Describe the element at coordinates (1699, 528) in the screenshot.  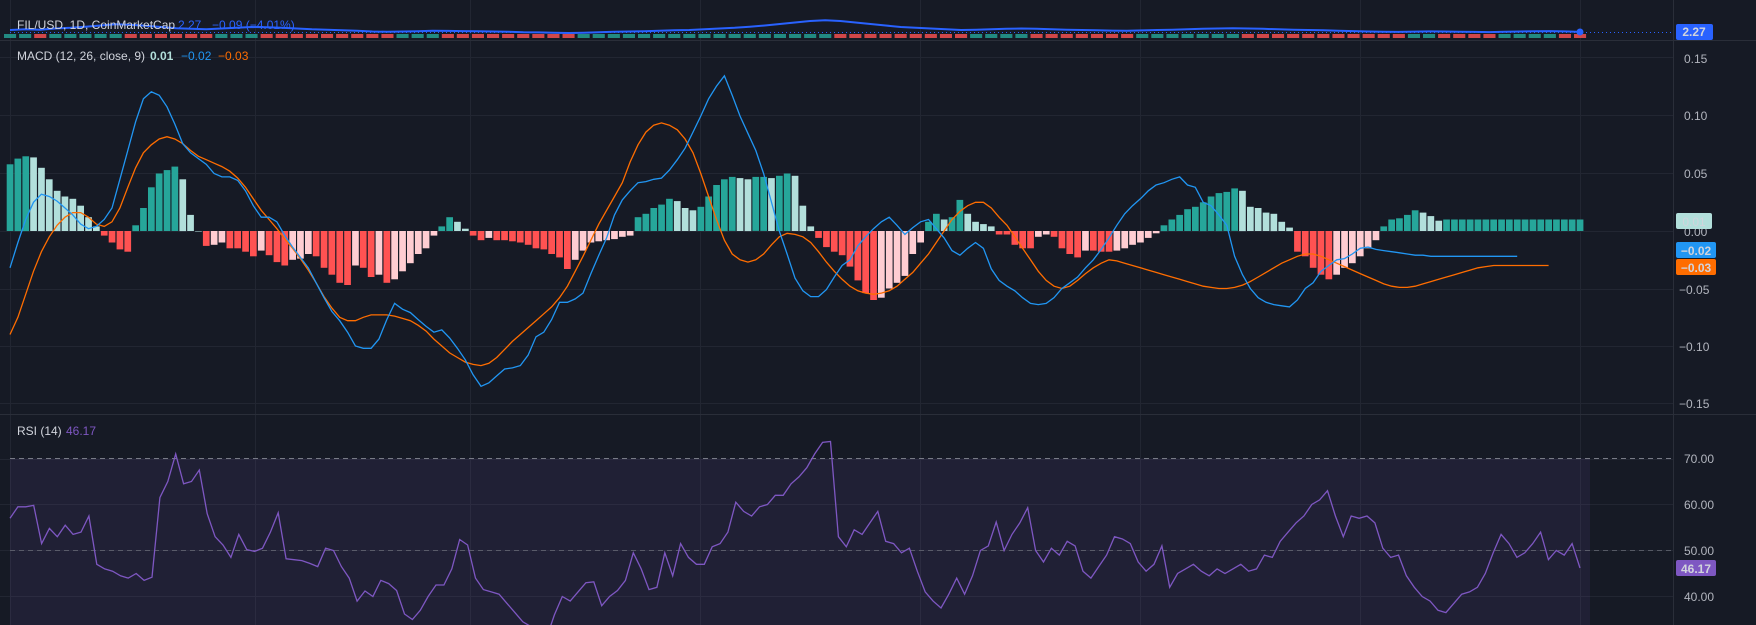
I see `rsi-axis-ticks: 70.00 60.00 50.00 40.00` at that location.